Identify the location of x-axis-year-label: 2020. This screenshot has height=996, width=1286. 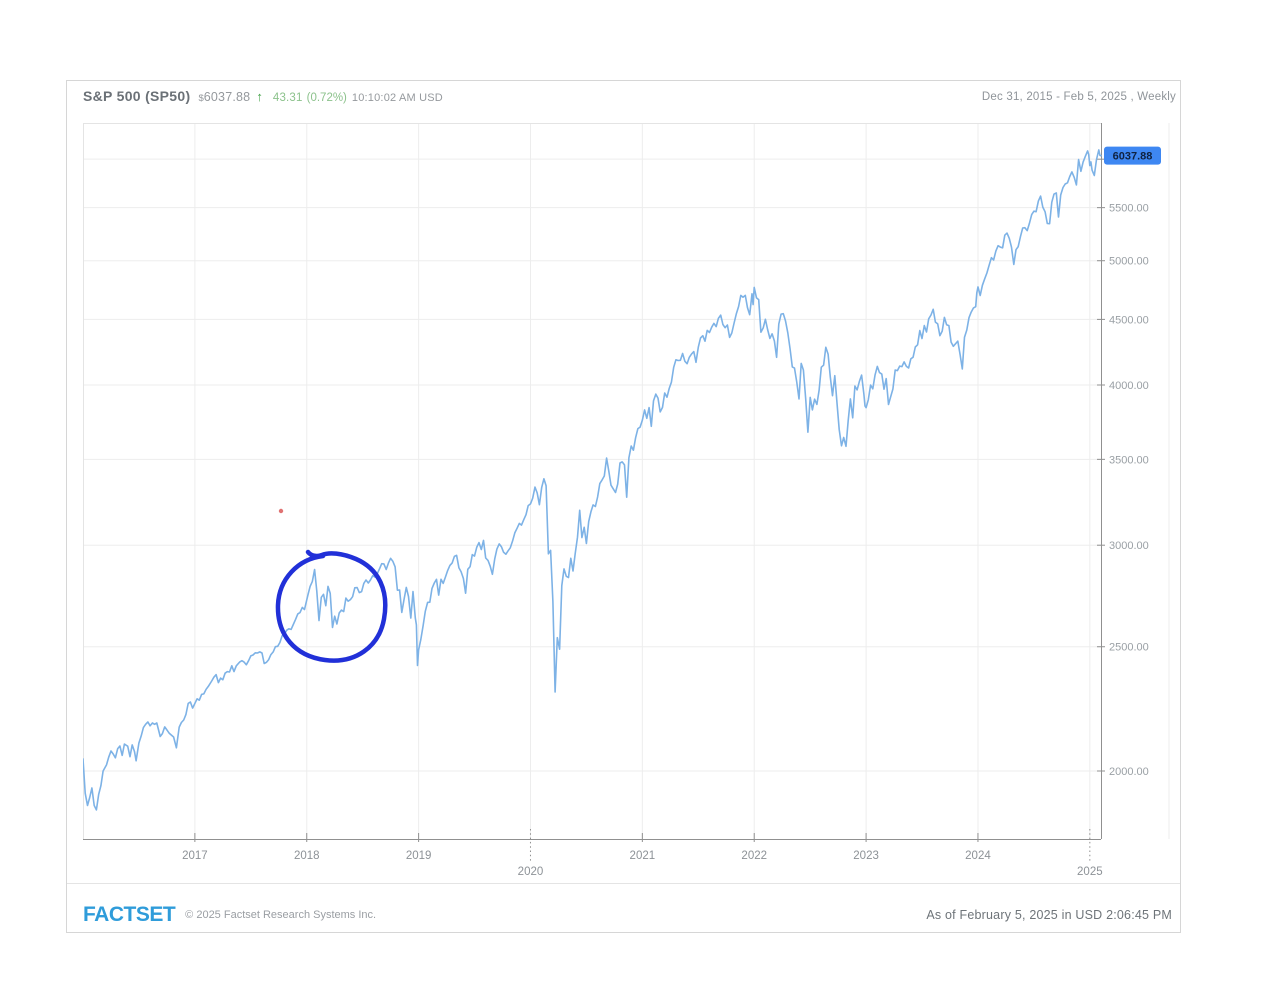
(531, 872).